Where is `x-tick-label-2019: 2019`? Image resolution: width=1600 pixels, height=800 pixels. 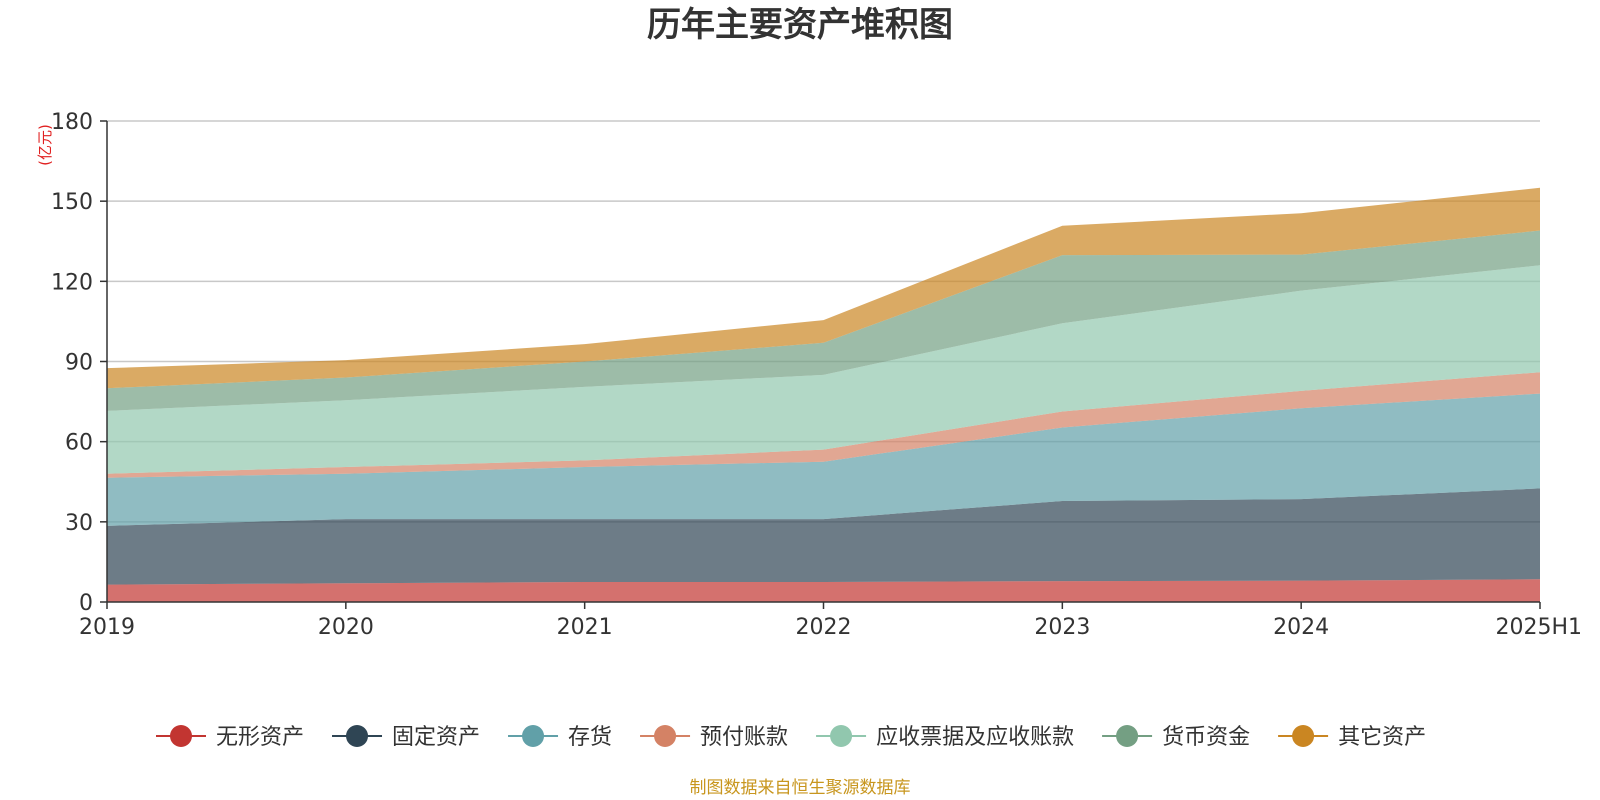
x-tick-label-2019: 2019 is located at coordinates (107, 627).